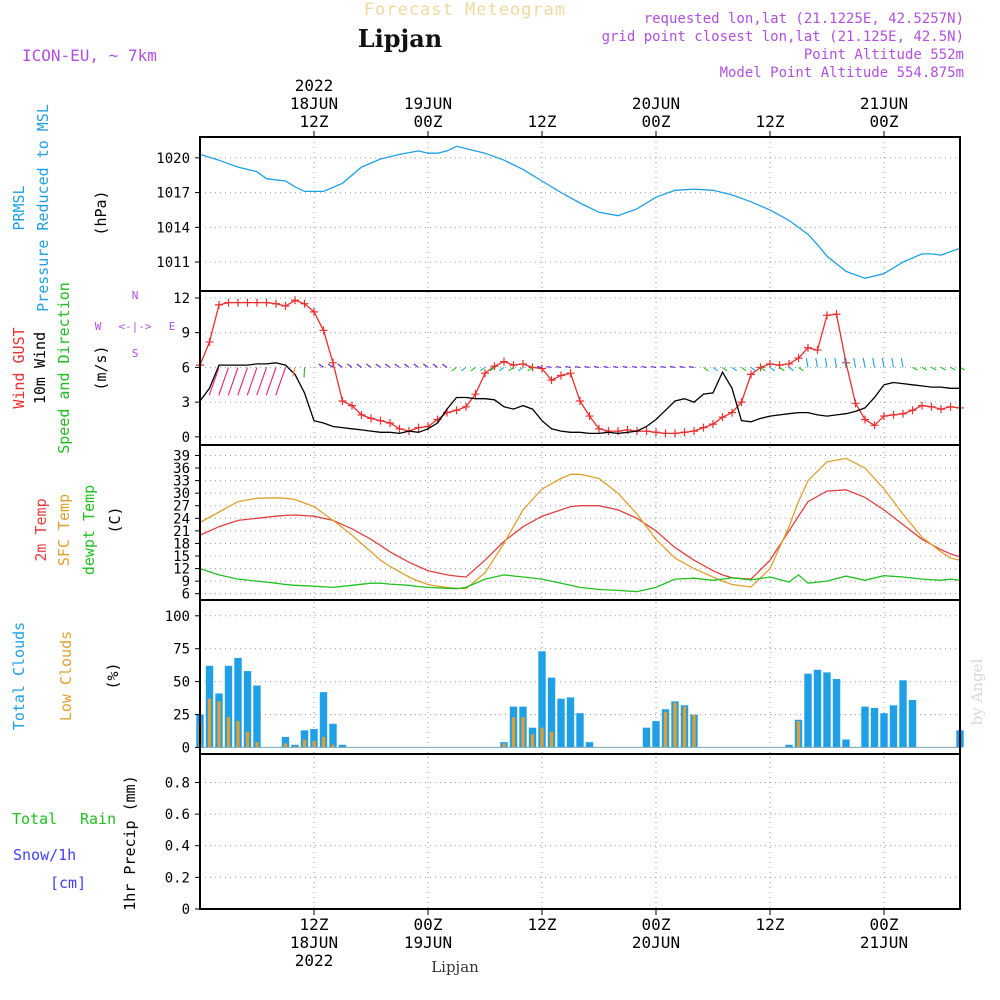 This screenshot has height=1000, width=1000. What do you see at coordinates (89, 55) in the screenshot?
I see `model-name: ICON-EU, ~ 7km` at bounding box center [89, 55].